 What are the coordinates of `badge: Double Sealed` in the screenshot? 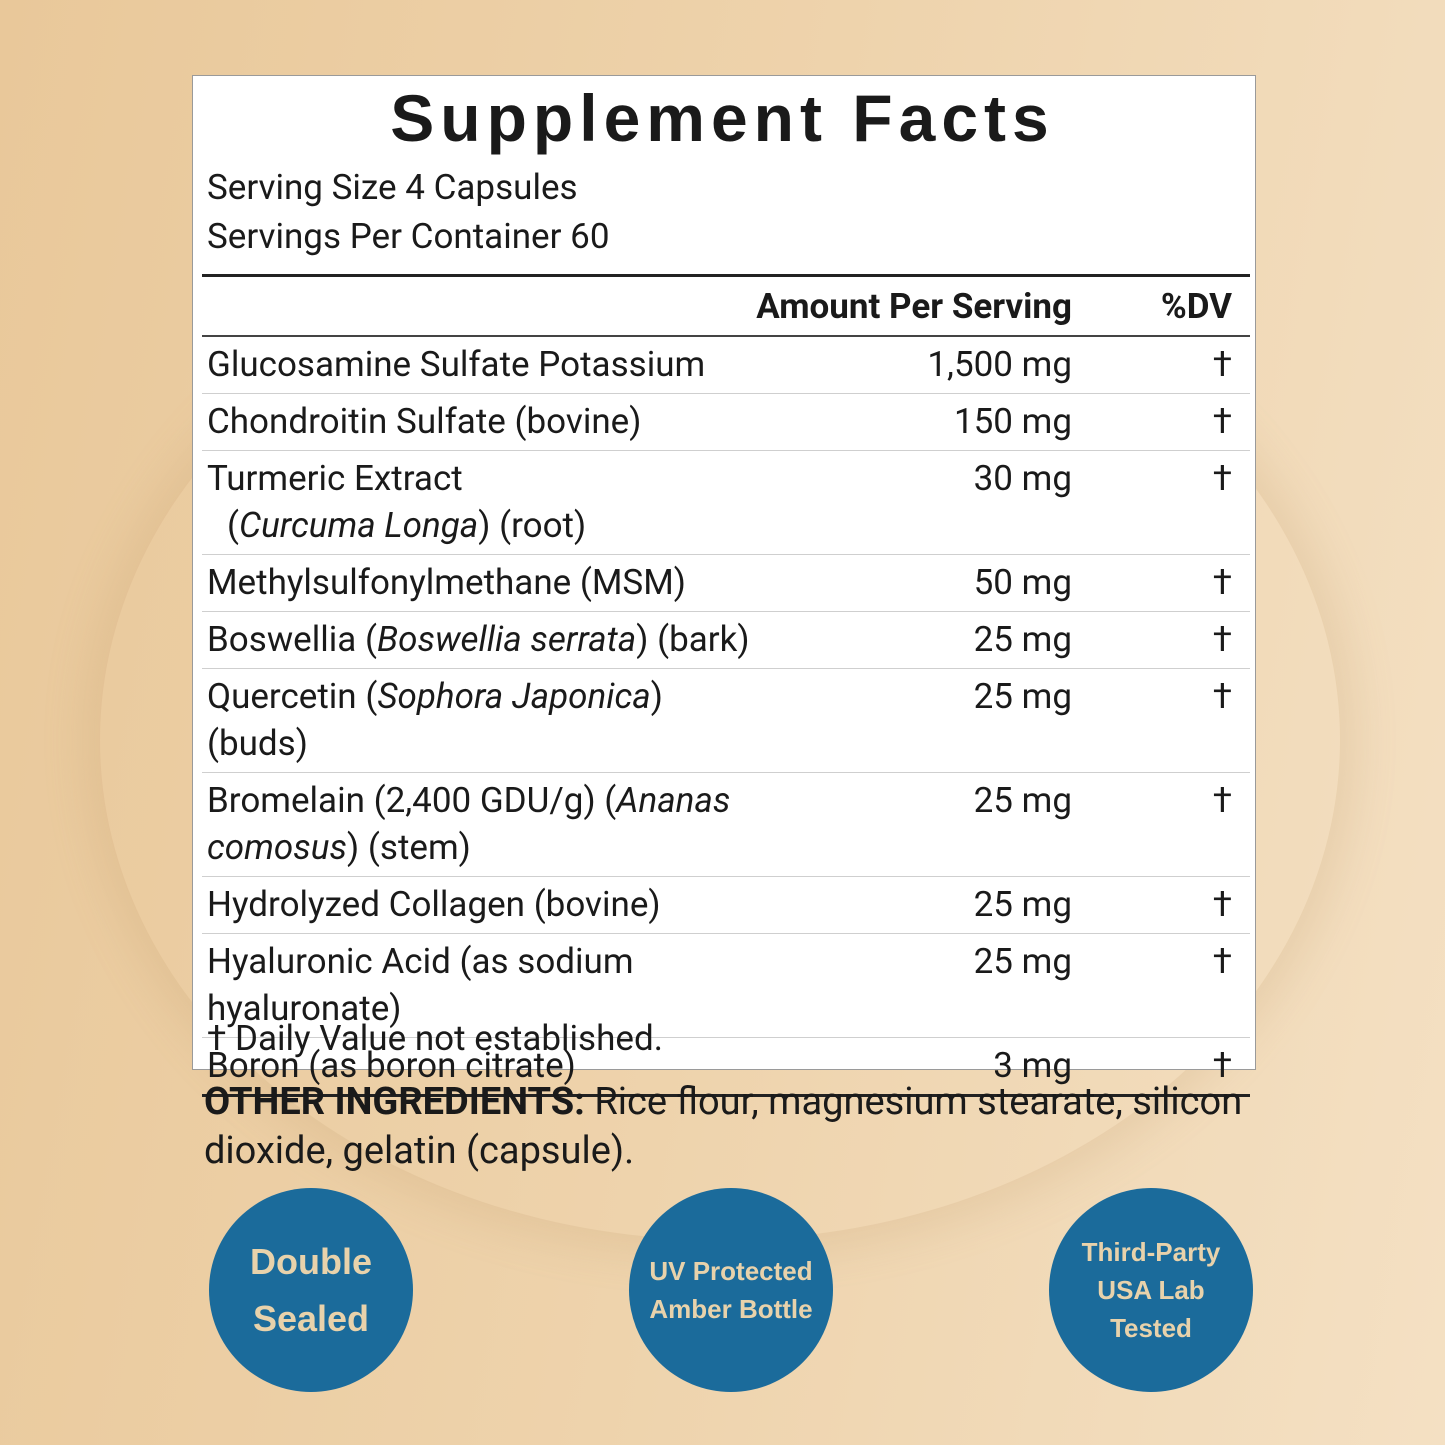 It's located at (311, 1290).